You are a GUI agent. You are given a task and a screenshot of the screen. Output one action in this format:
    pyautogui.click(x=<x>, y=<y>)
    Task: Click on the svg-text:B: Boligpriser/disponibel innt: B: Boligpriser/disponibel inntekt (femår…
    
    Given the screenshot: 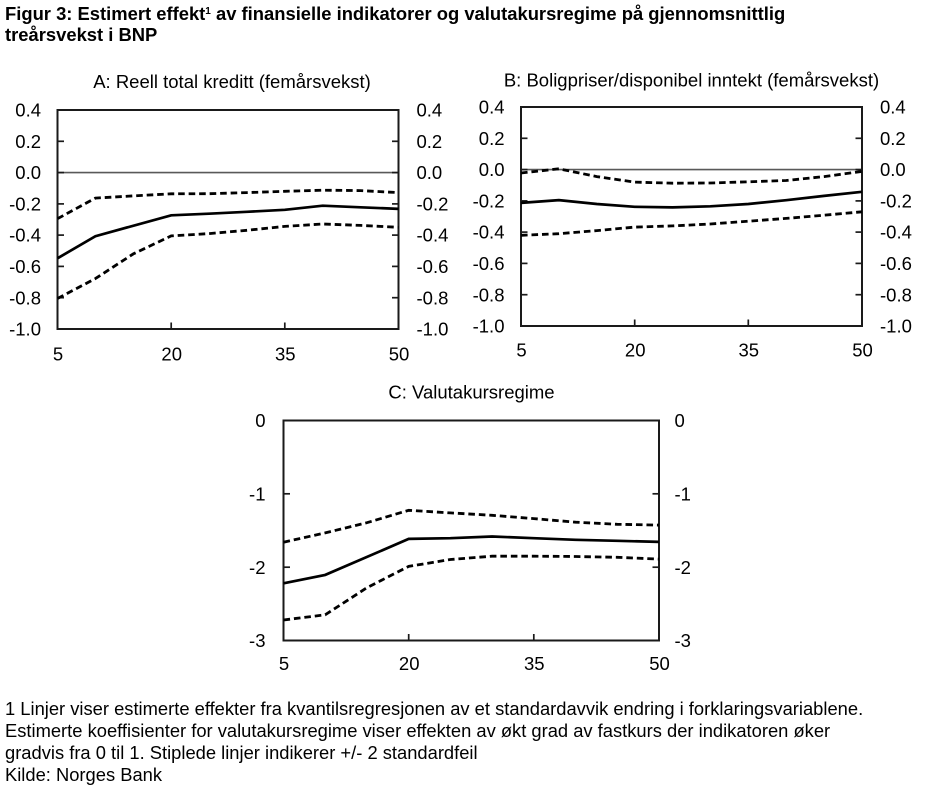 What is the action you would take?
    pyautogui.click(x=691, y=80)
    